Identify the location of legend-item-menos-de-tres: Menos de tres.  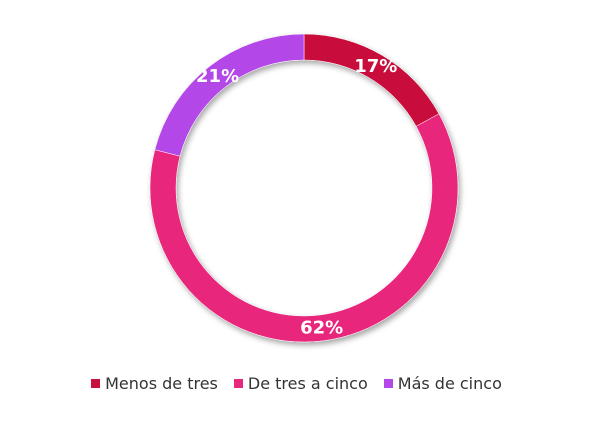
(154, 383).